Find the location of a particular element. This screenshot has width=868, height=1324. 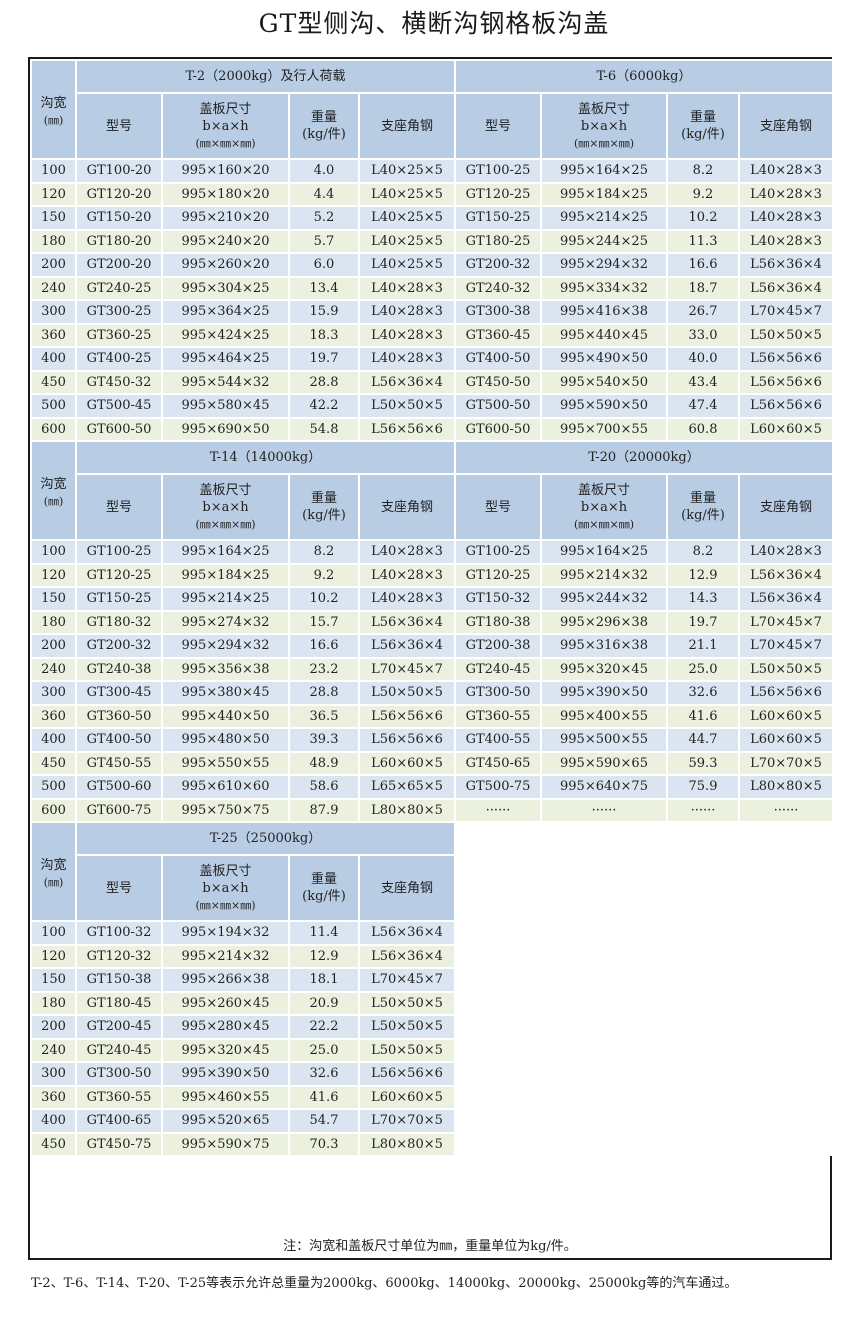

weight-cell: 32.6 is located at coordinates (703, 693).